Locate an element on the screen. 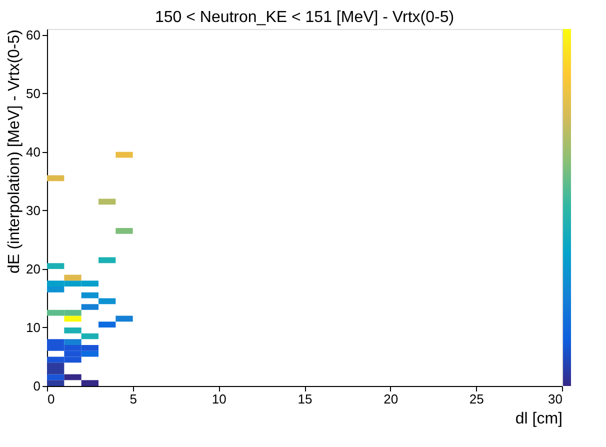 This screenshot has height=447, width=606. y-tick-label: 0 is located at coordinates (36, 386).